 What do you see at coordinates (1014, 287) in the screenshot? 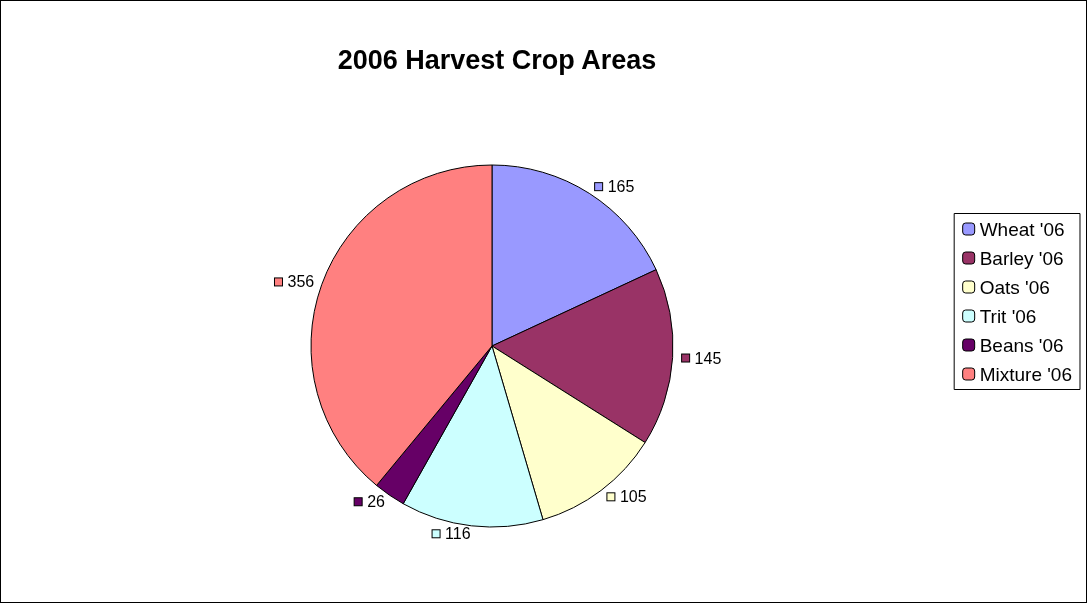
I see `legend-label: Oats '06` at bounding box center [1014, 287].